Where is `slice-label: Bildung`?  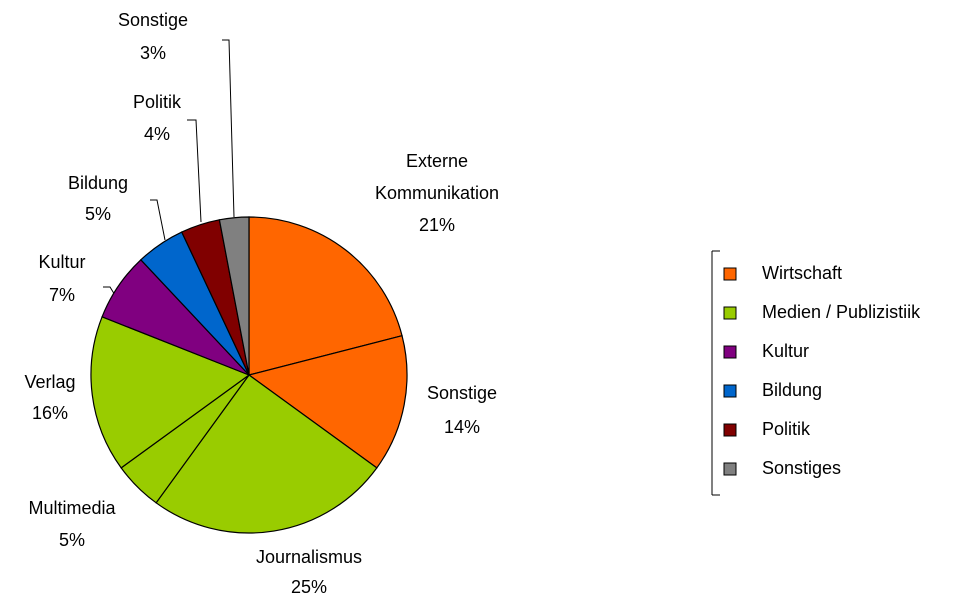 slice-label: Bildung is located at coordinates (98, 183).